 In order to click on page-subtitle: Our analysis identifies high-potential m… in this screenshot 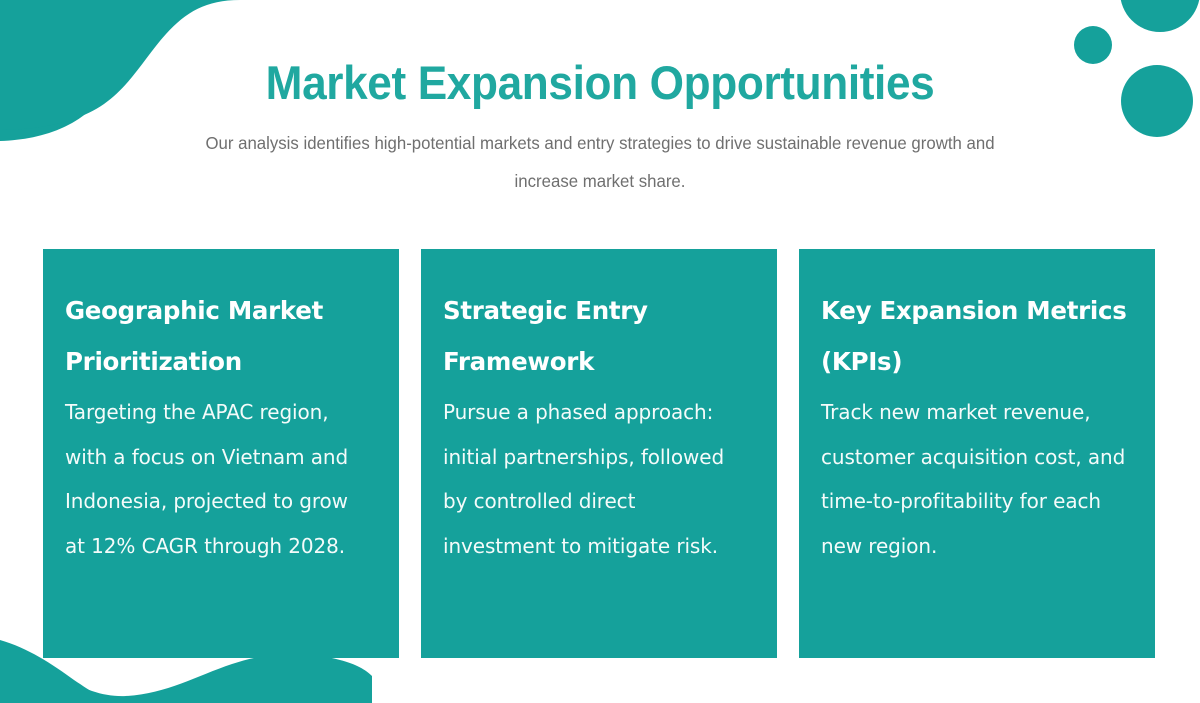, I will do `click(600, 162)`.